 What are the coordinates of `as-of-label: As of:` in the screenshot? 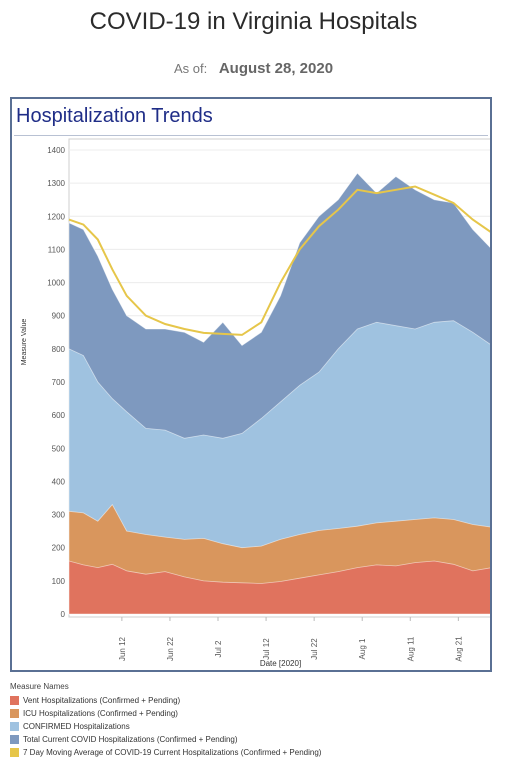 It's located at (190, 68).